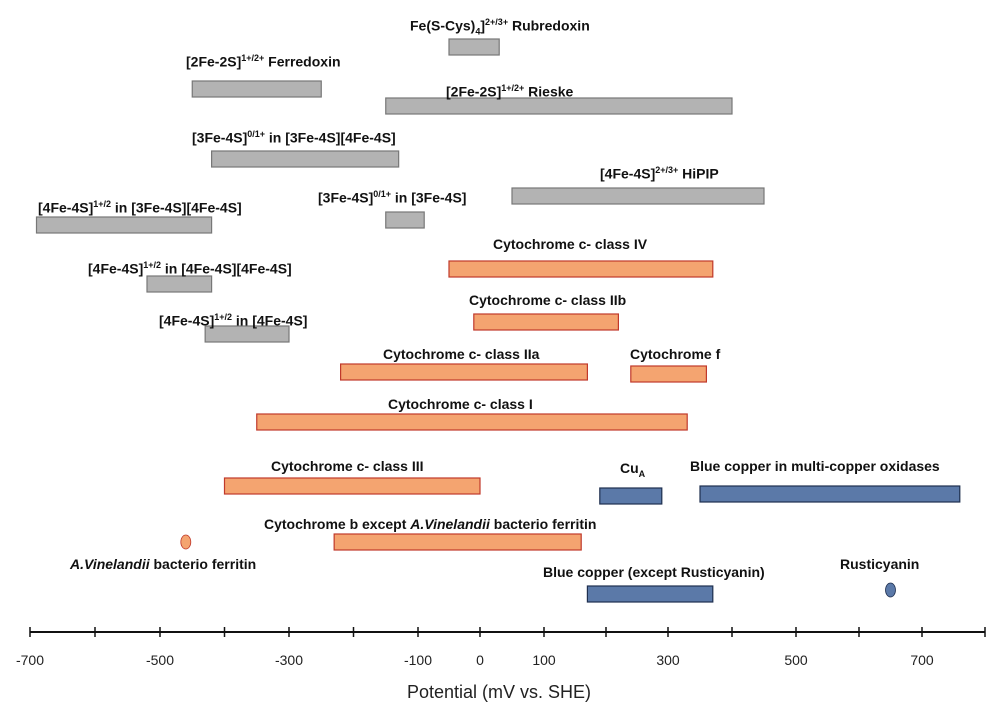 This screenshot has width=998, height=709. What do you see at coordinates (294, 137) in the screenshot?
I see `range-label-3: [3Fe-4S]0/1+ in [3Fe-4S][4Fe-4S]` at bounding box center [294, 137].